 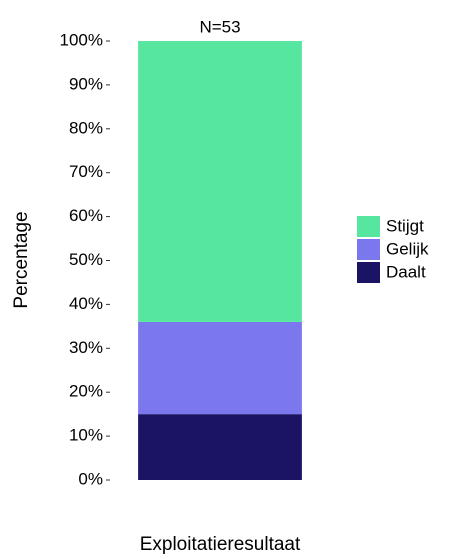 I want to click on y-tick-label: 0%, so click(x=90, y=478).